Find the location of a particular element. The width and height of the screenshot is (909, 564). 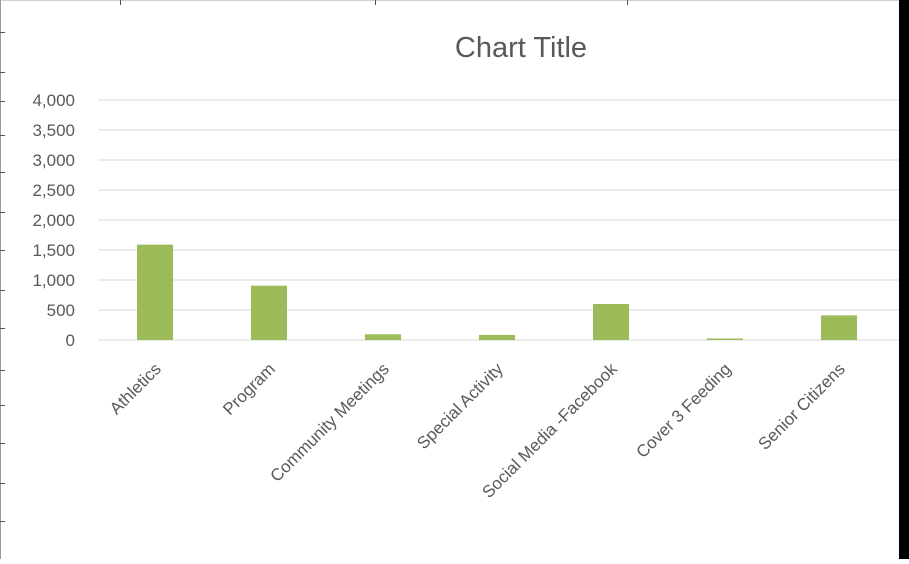

window-right-edge is located at coordinates (904, 279).